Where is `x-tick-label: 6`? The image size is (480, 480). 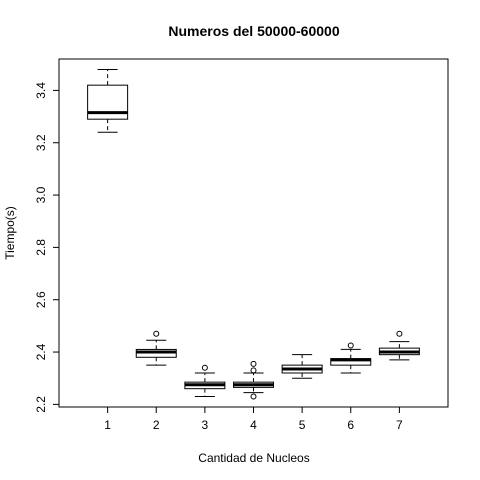 x-tick-label: 6 is located at coordinates (350, 425).